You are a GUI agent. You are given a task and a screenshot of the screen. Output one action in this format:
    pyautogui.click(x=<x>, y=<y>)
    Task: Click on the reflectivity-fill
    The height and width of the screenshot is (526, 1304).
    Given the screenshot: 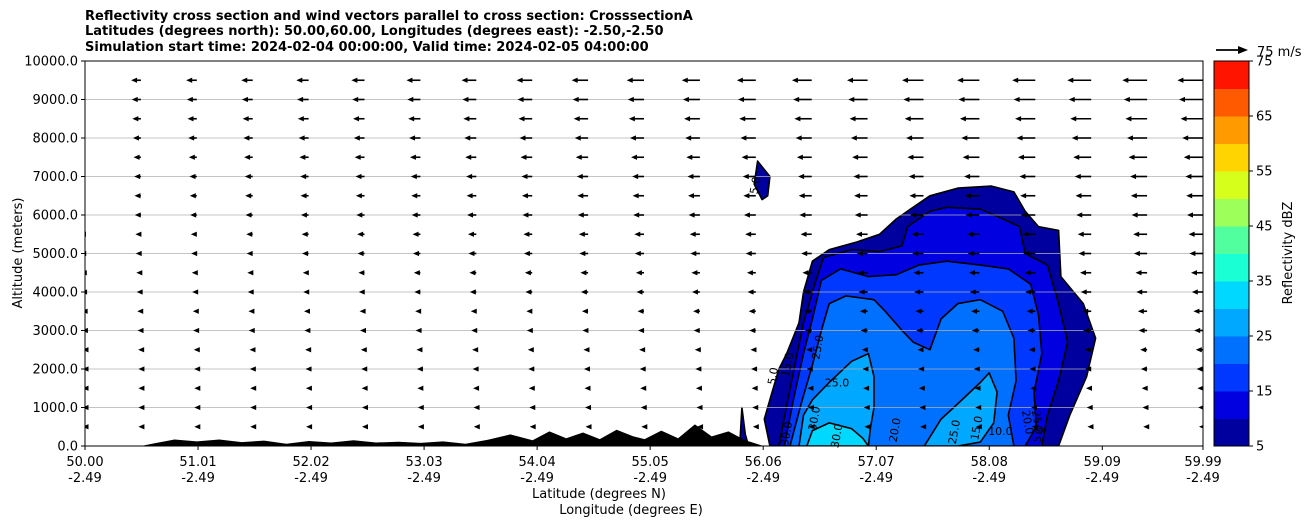 What is the action you would take?
    pyautogui.click(x=917, y=303)
    